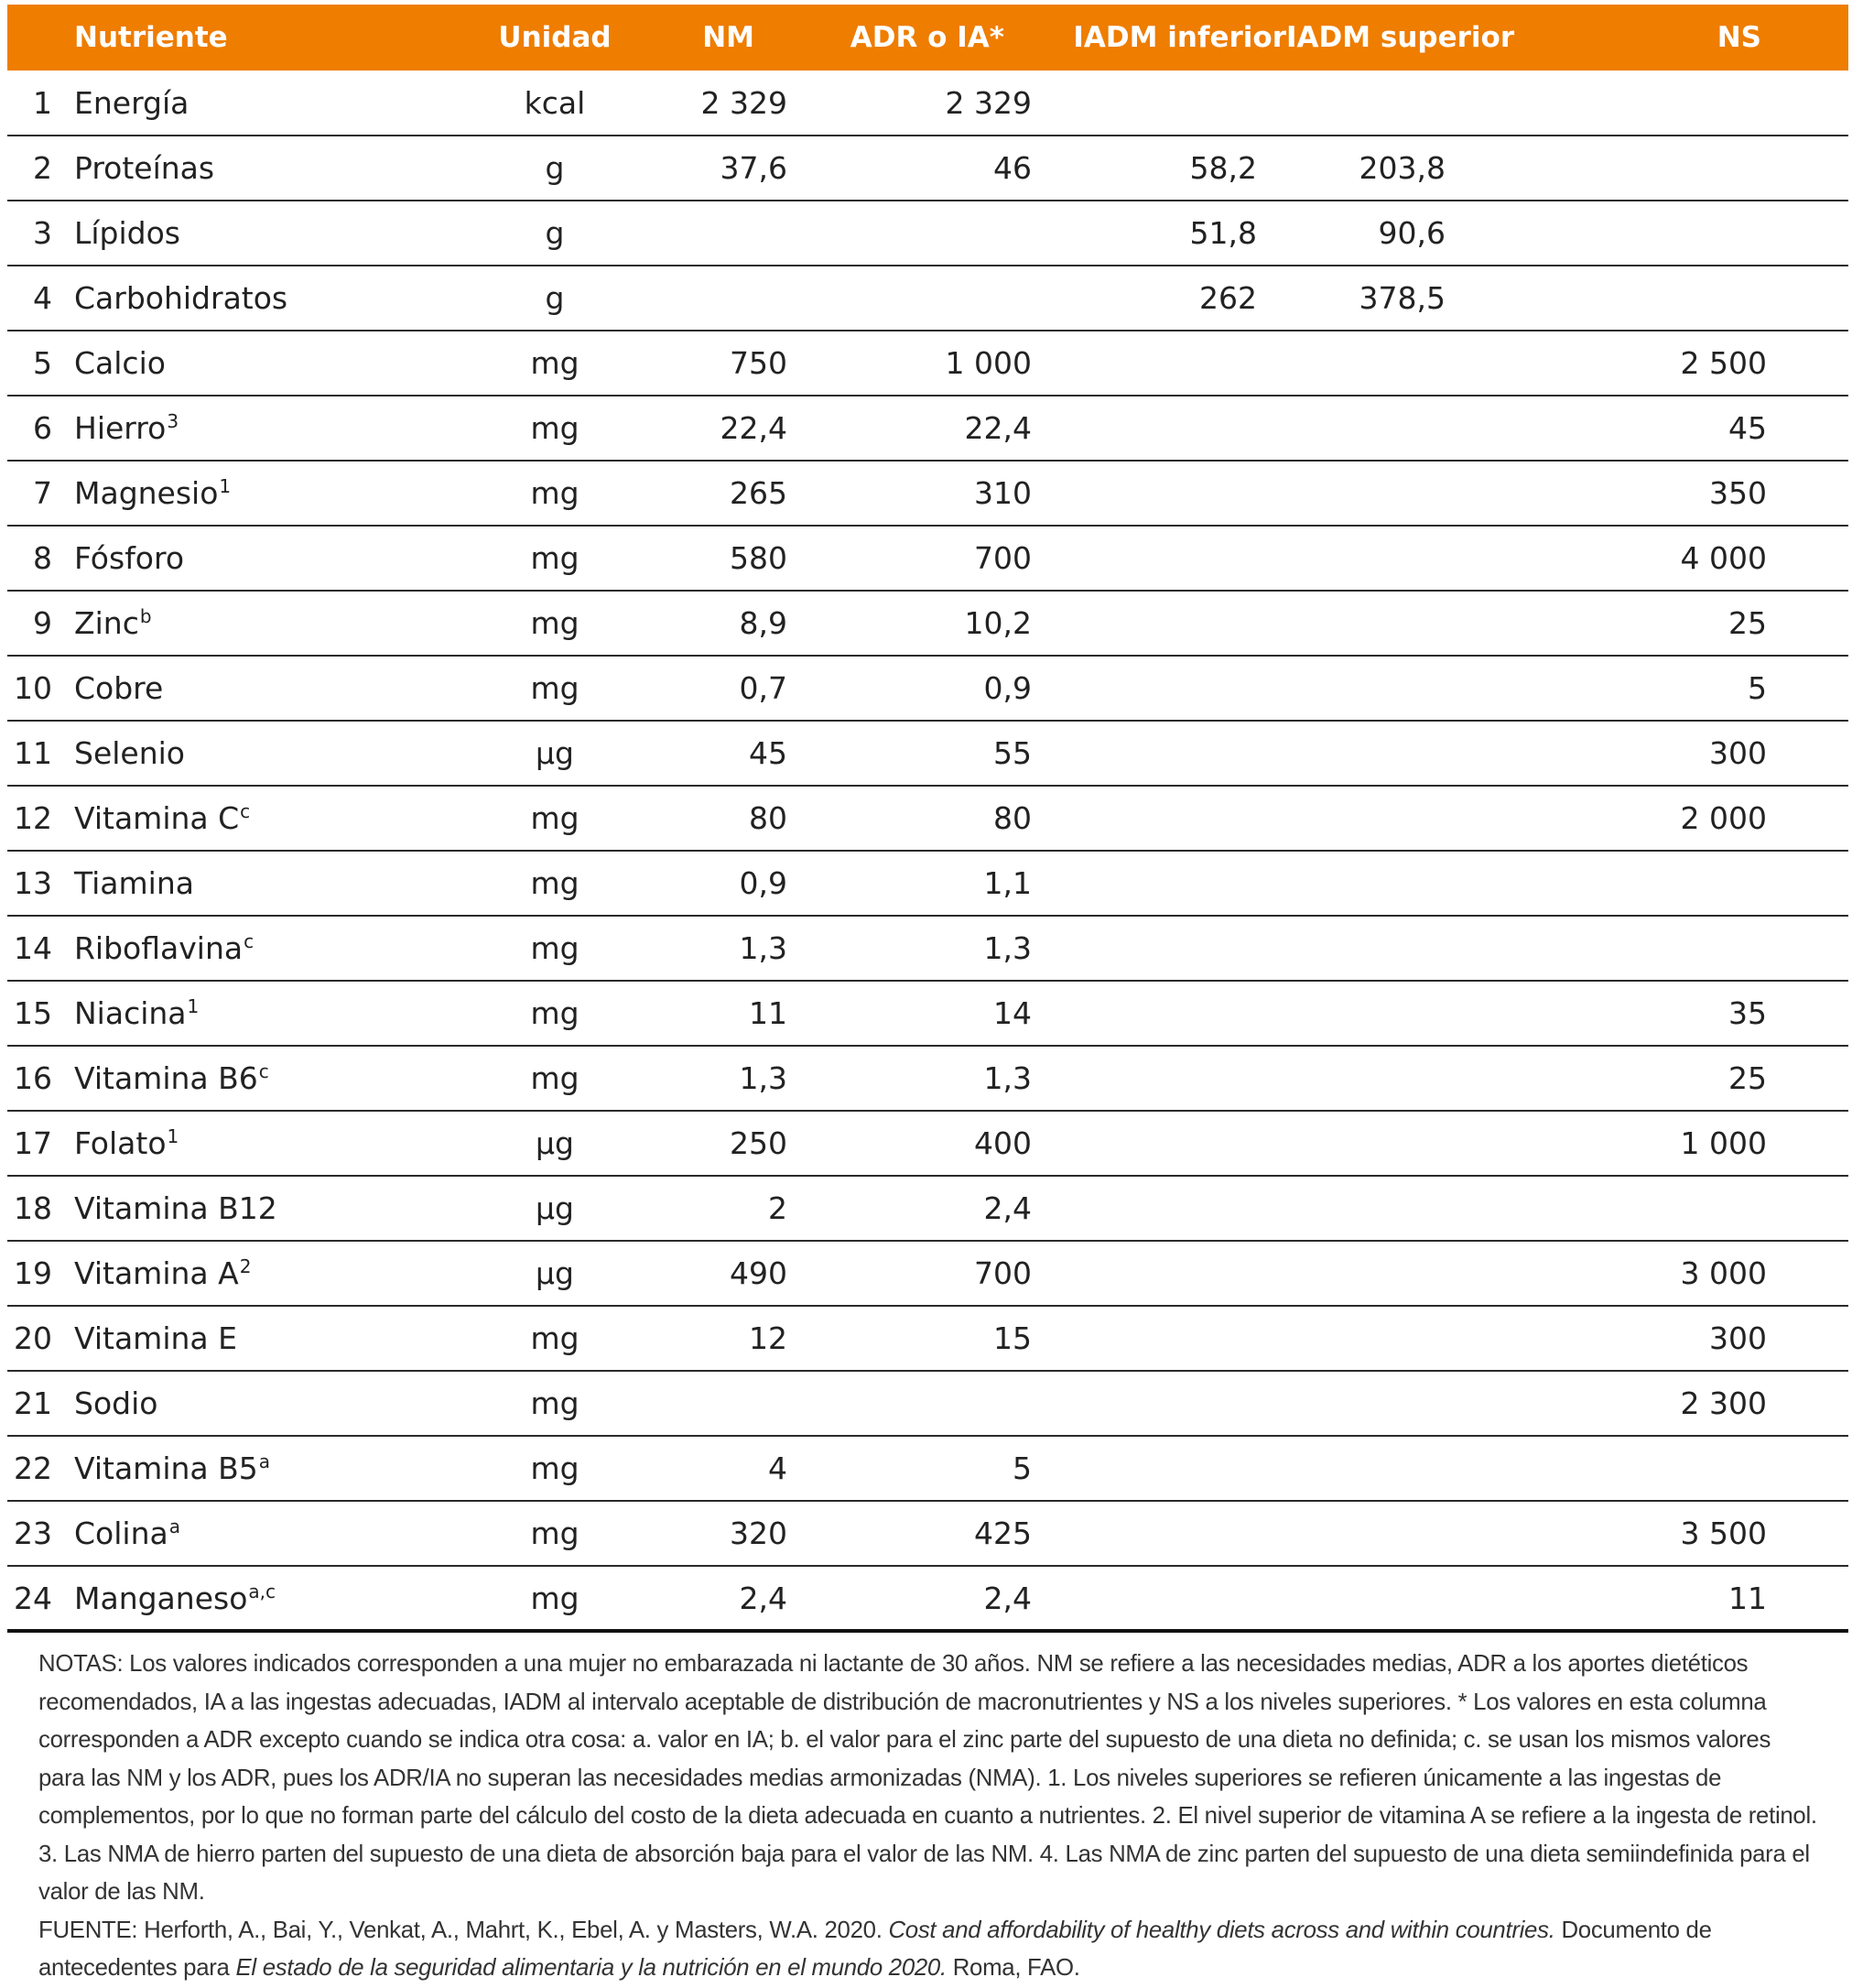 This screenshot has height=1988, width=1852. I want to click on nutrient-label: Hierro, so click(121, 428).